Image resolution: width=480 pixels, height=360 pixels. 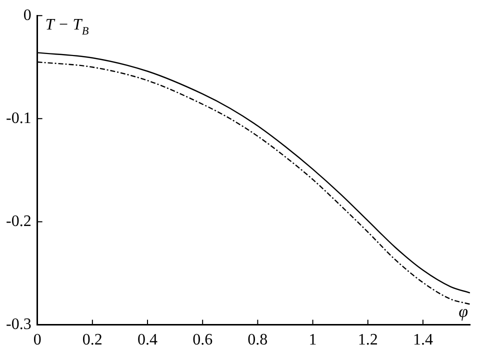 I want to click on x-axis-title: φ, so click(x=463, y=311).